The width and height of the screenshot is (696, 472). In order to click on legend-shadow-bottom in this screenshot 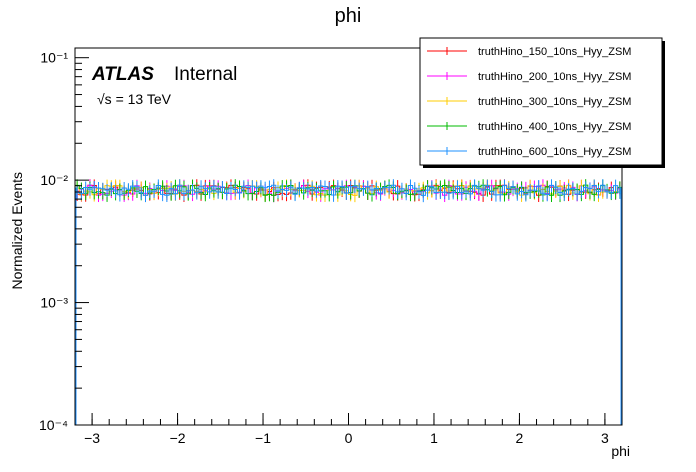, I will do `click(544, 166)`.